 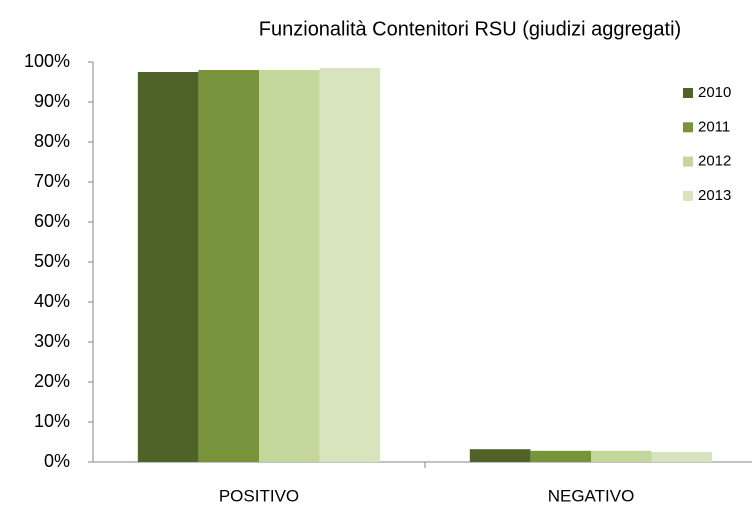 What do you see at coordinates (52, 301) in the screenshot?
I see `y-tick-label: 40%` at bounding box center [52, 301].